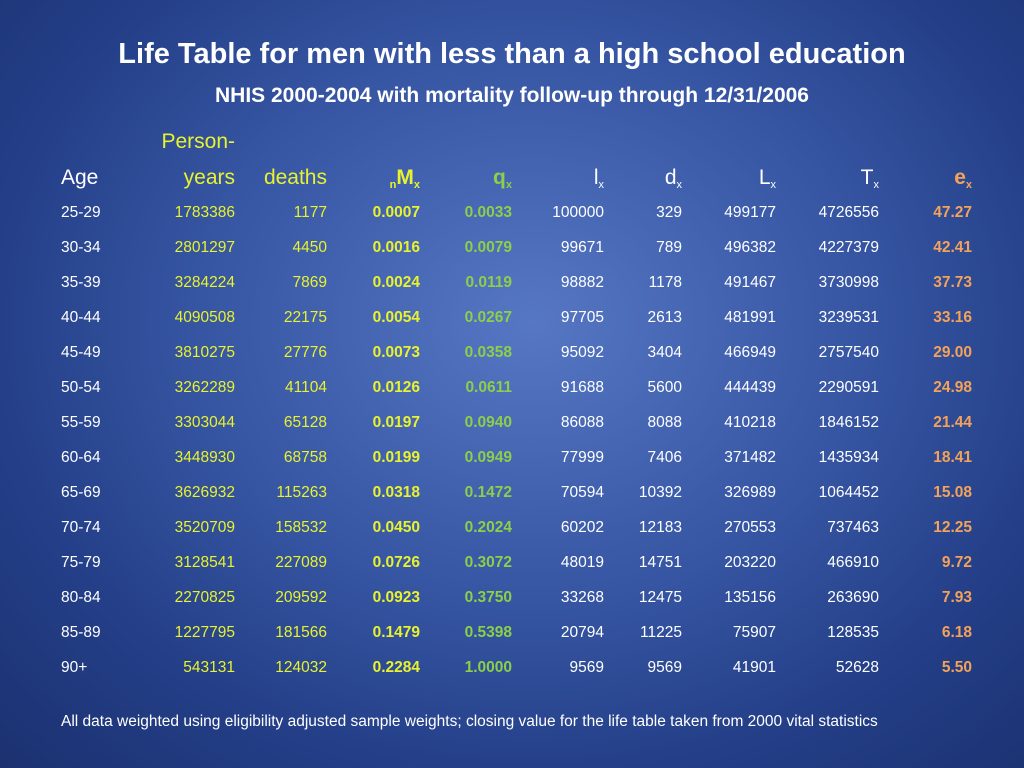 Image resolution: width=1024 pixels, height=768 pixels. Describe the element at coordinates (396, 352) in the screenshot. I see `nmx-cell: 0.0073` at that location.